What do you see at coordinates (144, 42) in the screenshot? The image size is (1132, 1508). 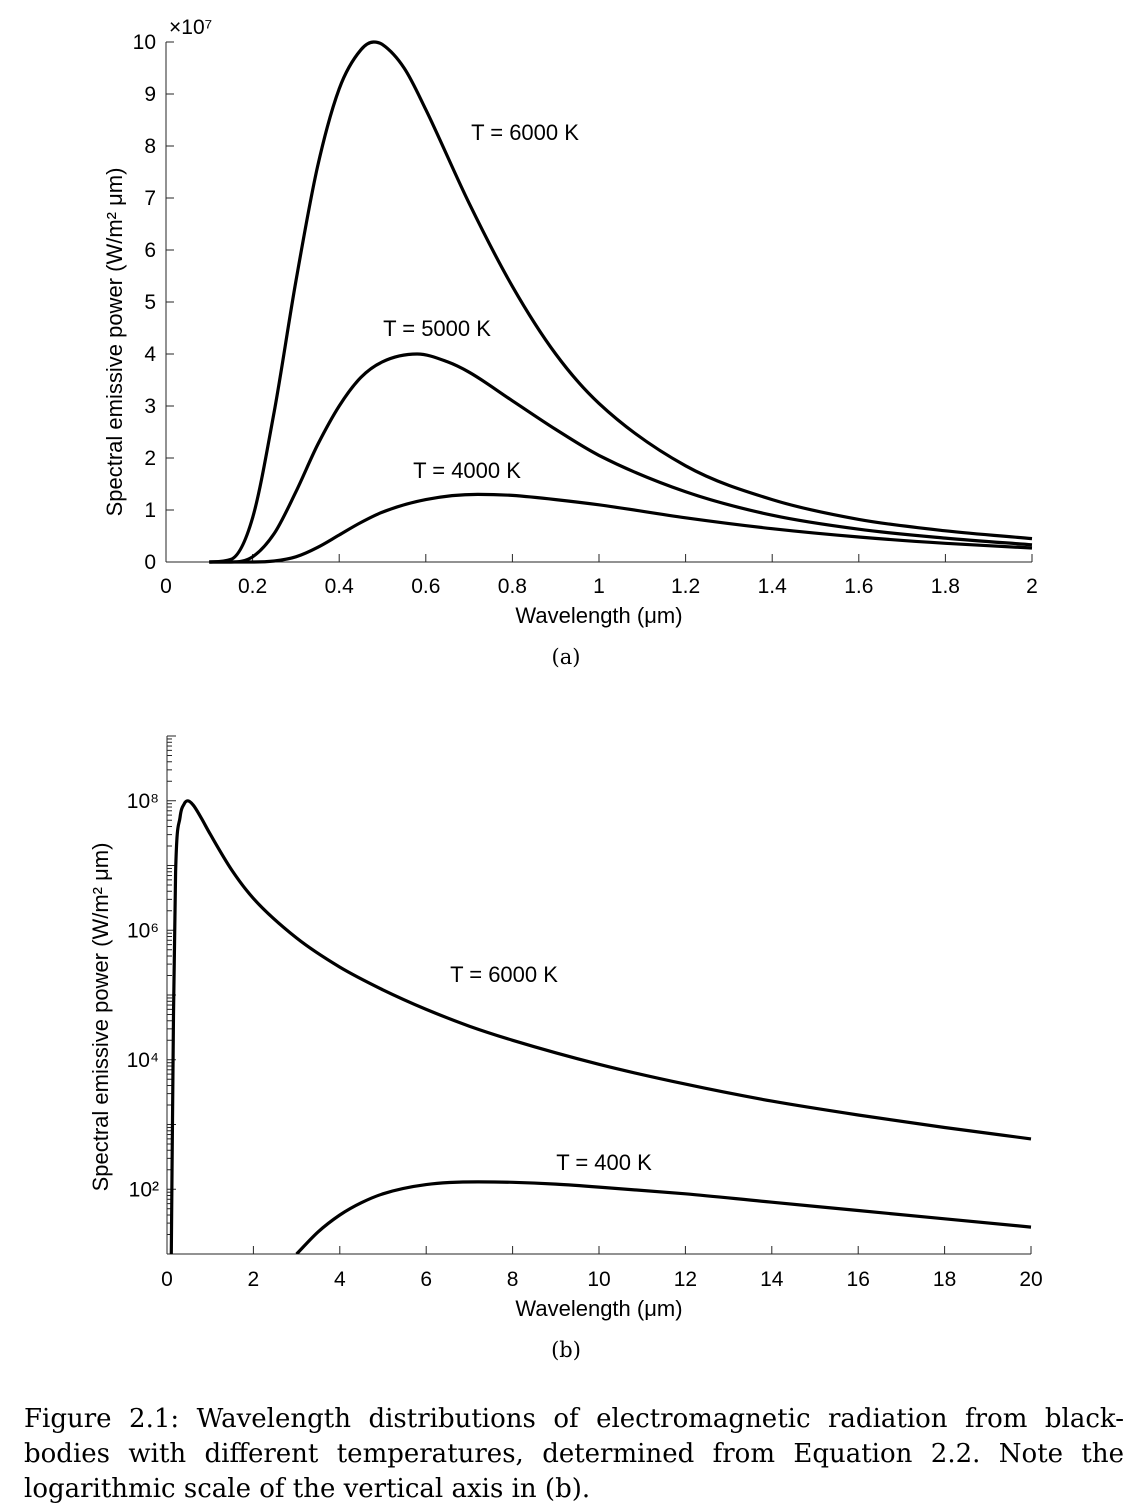 I see `y-tick-label: 10` at bounding box center [144, 42].